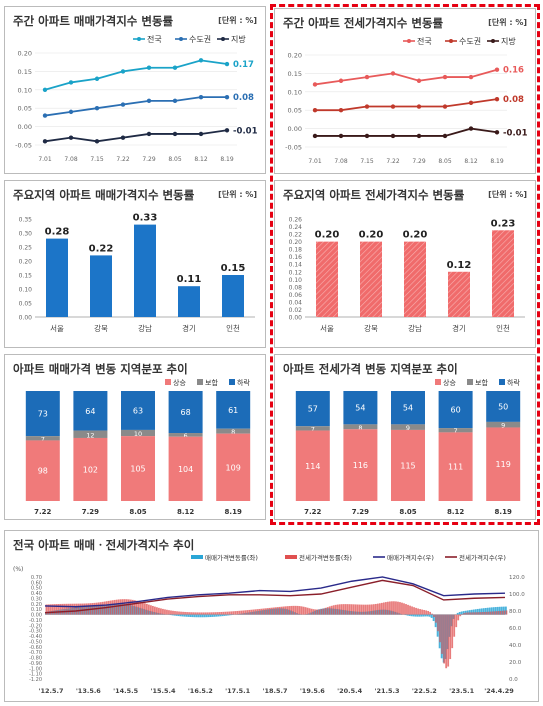 The height and width of the screenshot is (706, 543). I want to click on y-tick-label: 0.02, so click(296, 310).